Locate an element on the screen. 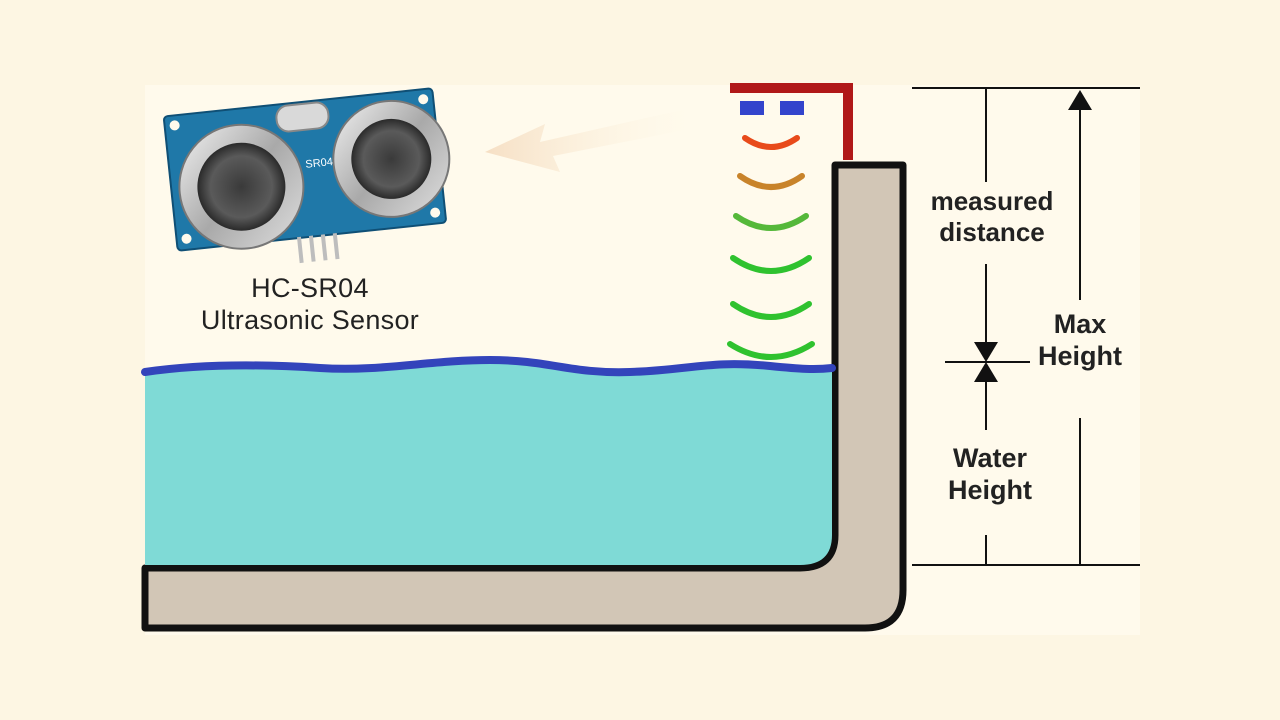 Image resolution: width=1280 pixels, height=720 pixels. dimension-arrowheads is located at coordinates (1033, 236).